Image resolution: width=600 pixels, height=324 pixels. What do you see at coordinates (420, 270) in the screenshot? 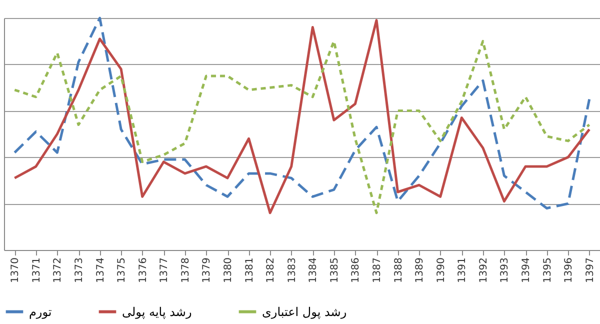
I see `x-tick-label: 1389` at bounding box center [420, 270].